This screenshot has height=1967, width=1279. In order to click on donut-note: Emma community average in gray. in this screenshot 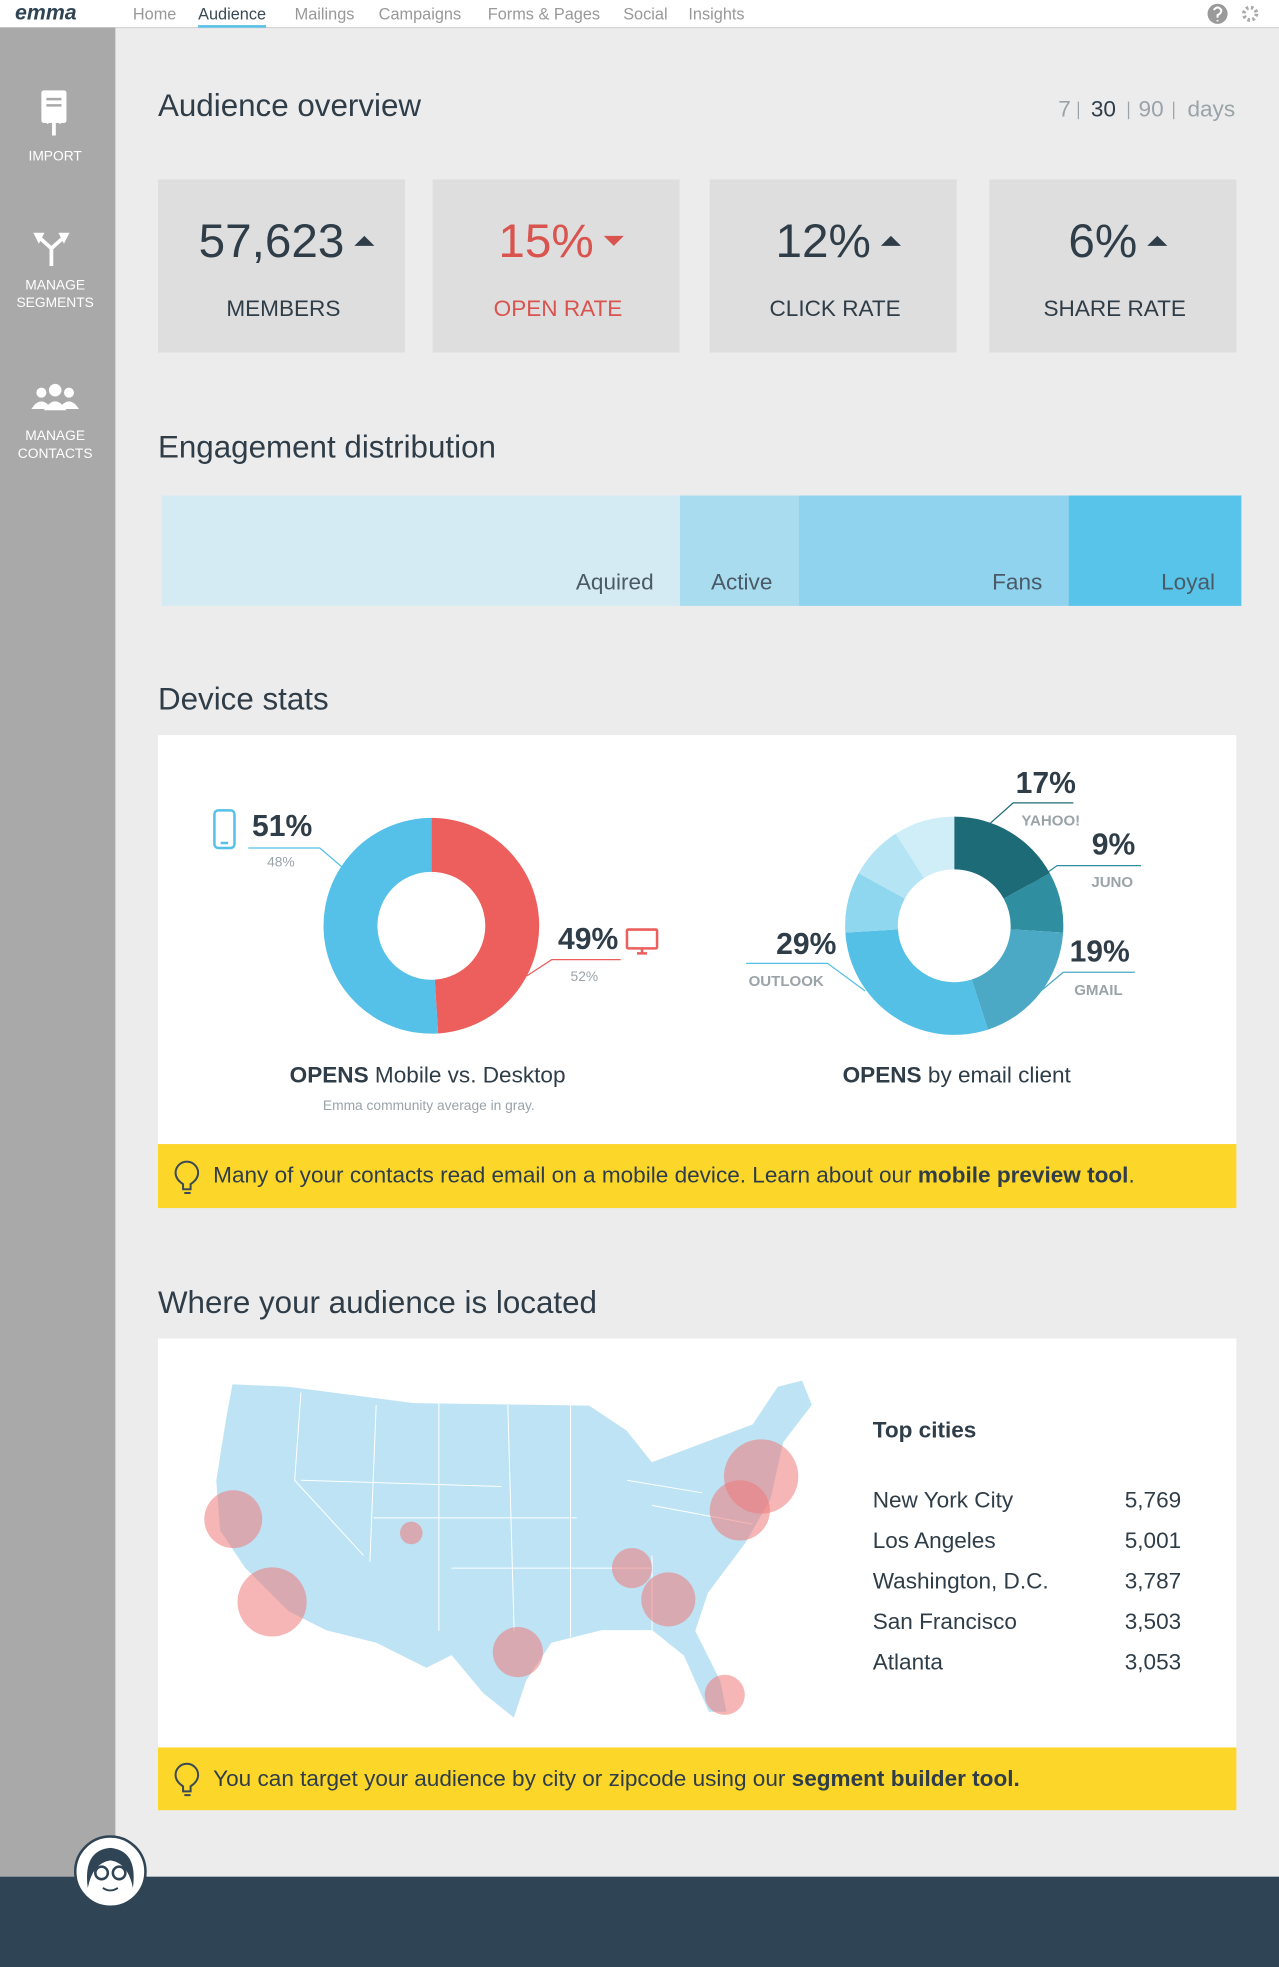, I will do `click(429, 1105)`.